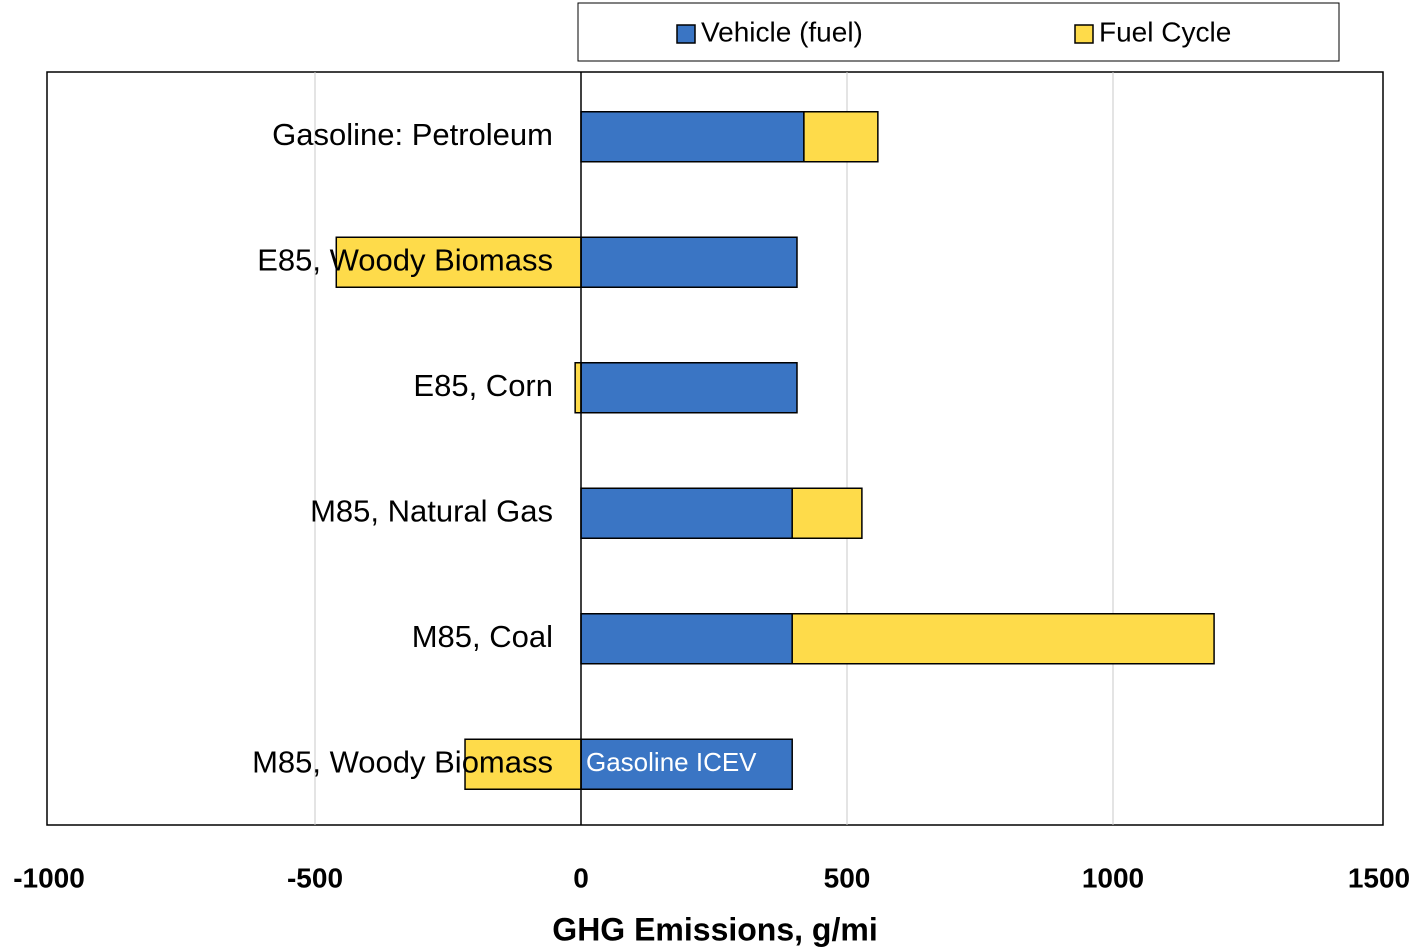 Image resolution: width=1422 pixels, height=952 pixels. Describe the element at coordinates (1165, 31) in the screenshot. I see `legend-label: Fuel Cycle` at that location.